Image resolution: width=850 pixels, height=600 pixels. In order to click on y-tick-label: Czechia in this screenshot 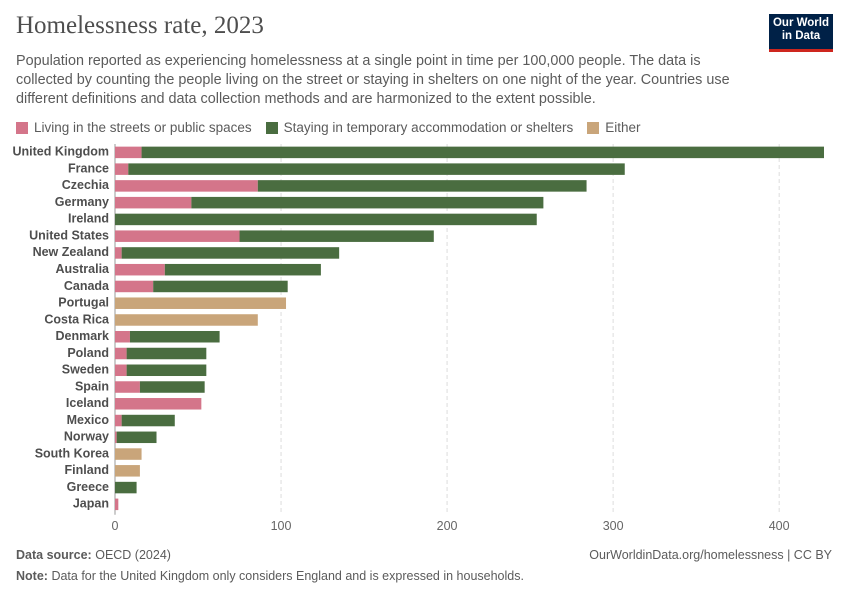, I will do `click(86, 185)`.